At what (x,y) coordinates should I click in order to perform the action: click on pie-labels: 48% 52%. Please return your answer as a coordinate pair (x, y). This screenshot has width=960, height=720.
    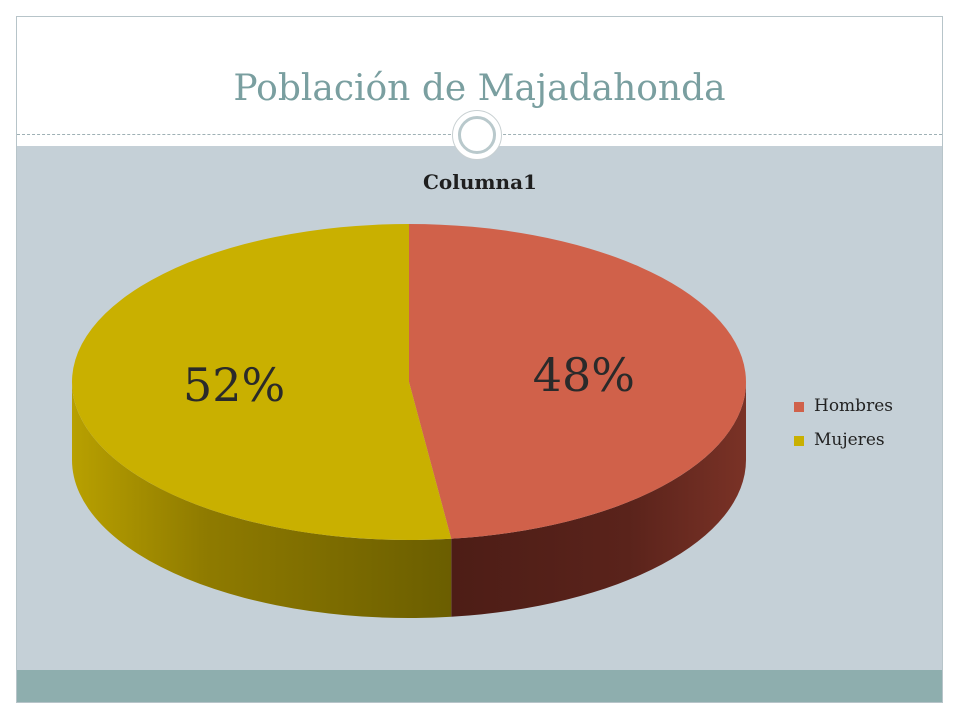
    Looking at the image, I should click on (409, 380).